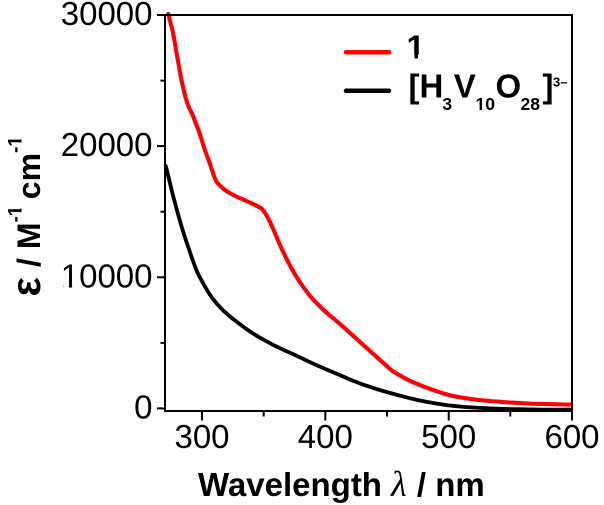  I want to click on svg-text: 600, so click(571, 436).